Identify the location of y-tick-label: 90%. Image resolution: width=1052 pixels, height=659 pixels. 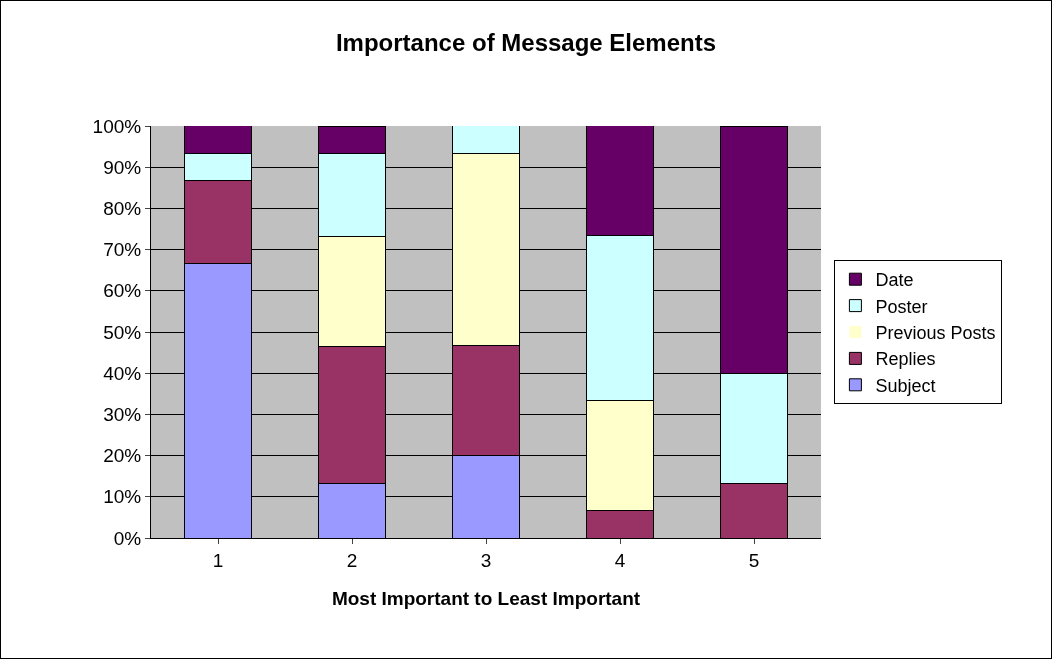
(122, 167).